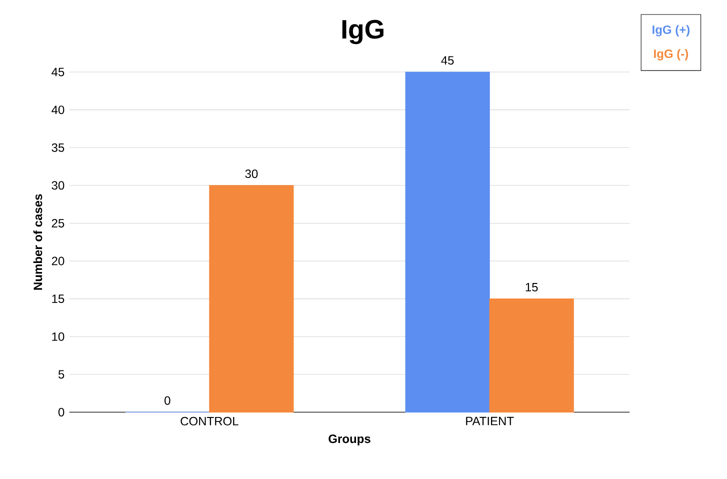  What do you see at coordinates (167, 400) in the screenshot?
I see `data-label: 0` at bounding box center [167, 400].